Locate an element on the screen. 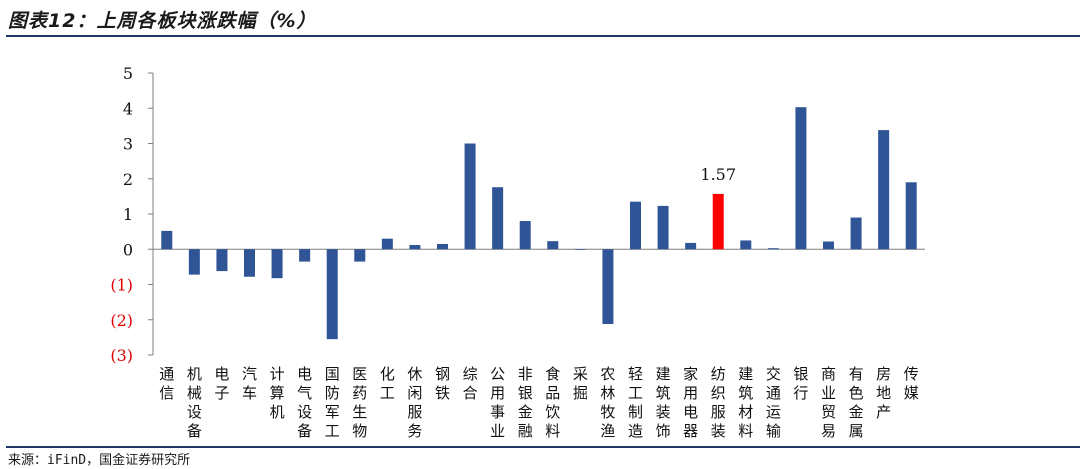  category-label: 化工 is located at coordinates (387, 383).